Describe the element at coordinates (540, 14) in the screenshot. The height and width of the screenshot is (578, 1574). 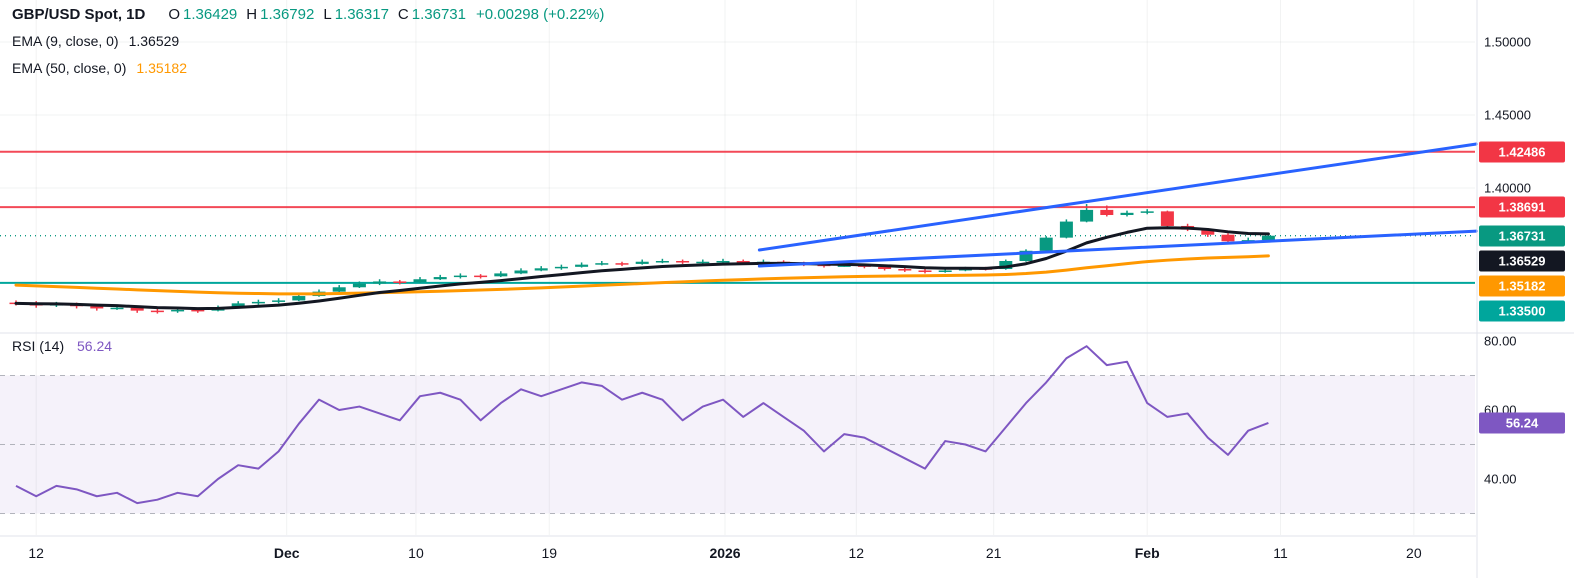
I see `change-value: +0.00298 (+0.22%)` at that location.